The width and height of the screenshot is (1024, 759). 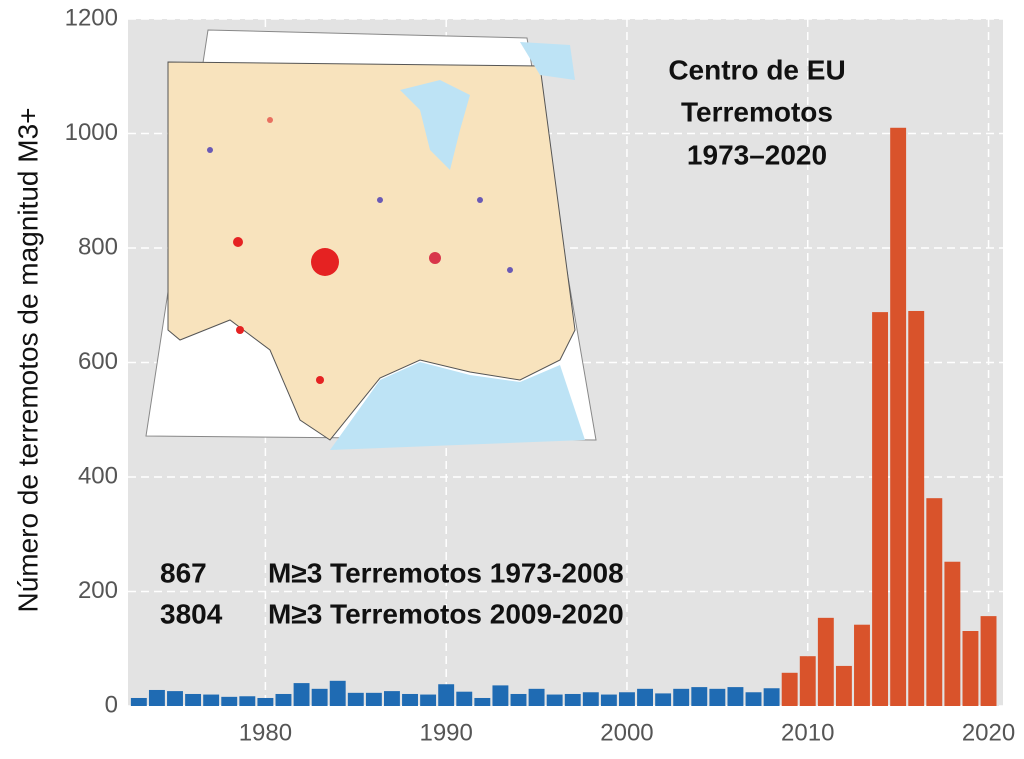 I want to click on y-tick-label: 400, so click(x=98, y=475).